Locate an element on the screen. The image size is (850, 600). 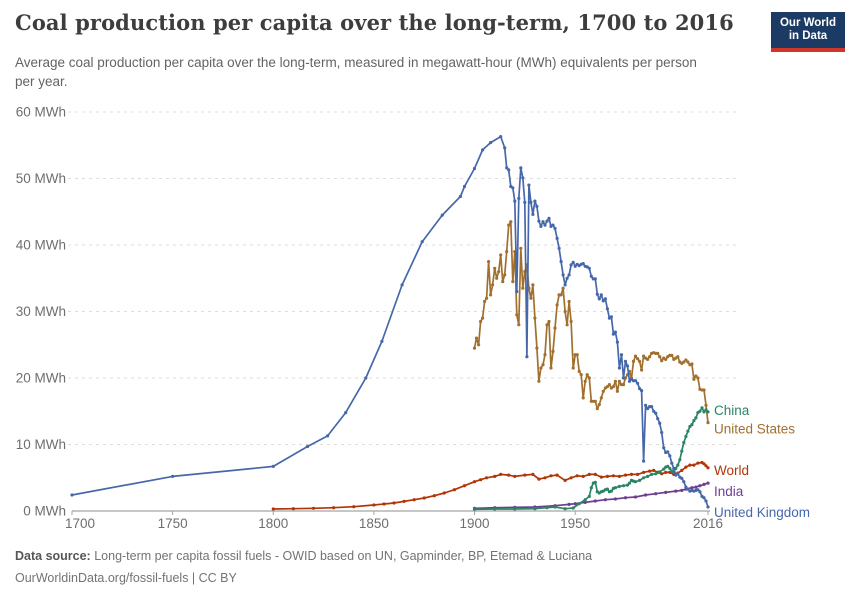
license-line: OurWorldinData.org/fossil-fuels | CC BY is located at coordinates (126, 578).